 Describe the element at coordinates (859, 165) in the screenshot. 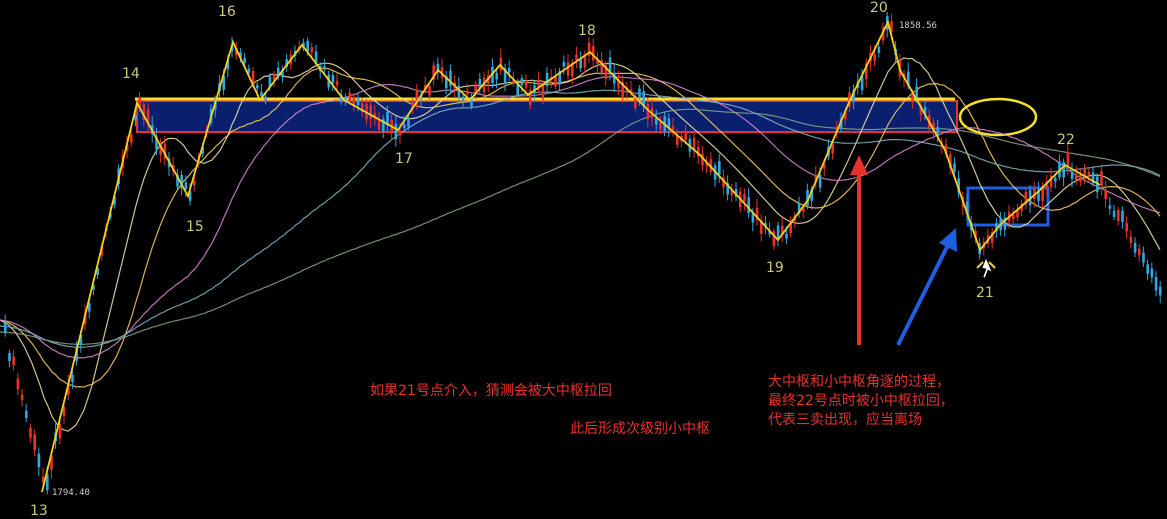

I see `red-arrow-head` at that location.